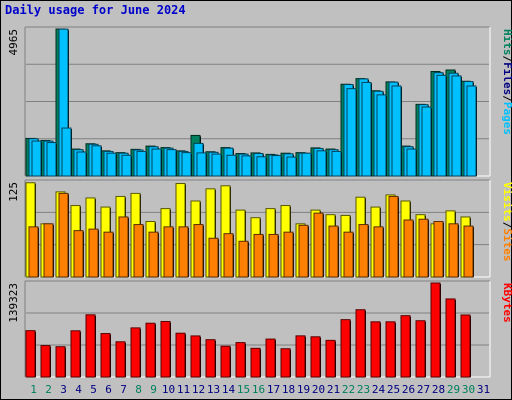  Describe the element at coordinates (506, 118) in the screenshot. I see `label-pages: Pages` at that location.